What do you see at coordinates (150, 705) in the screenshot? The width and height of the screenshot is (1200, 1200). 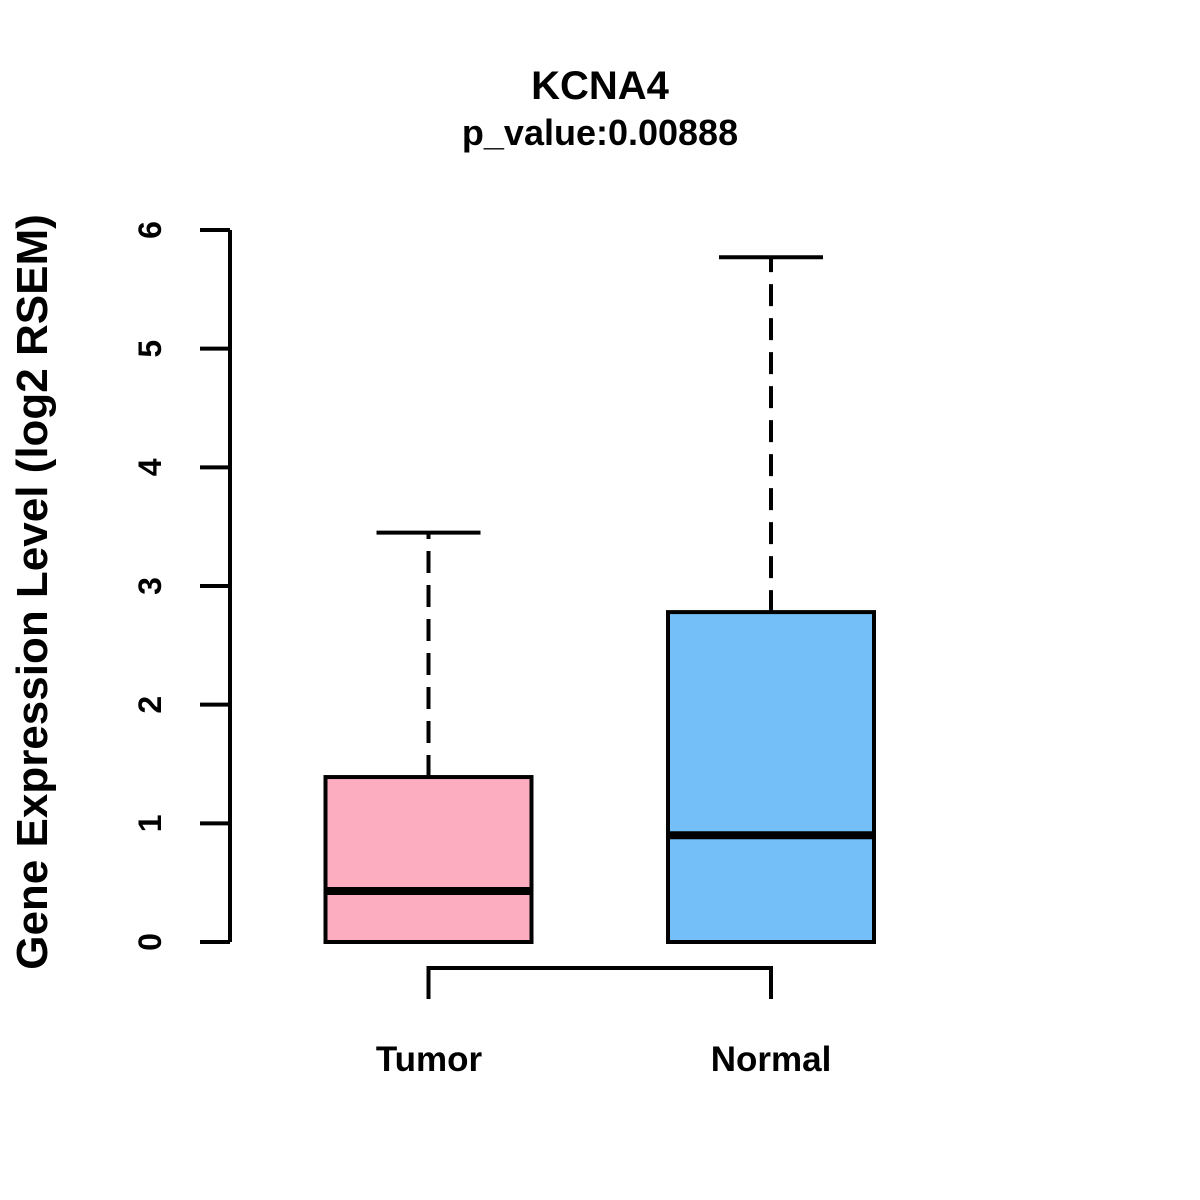 I see `y-tick-label: 2` at bounding box center [150, 705].